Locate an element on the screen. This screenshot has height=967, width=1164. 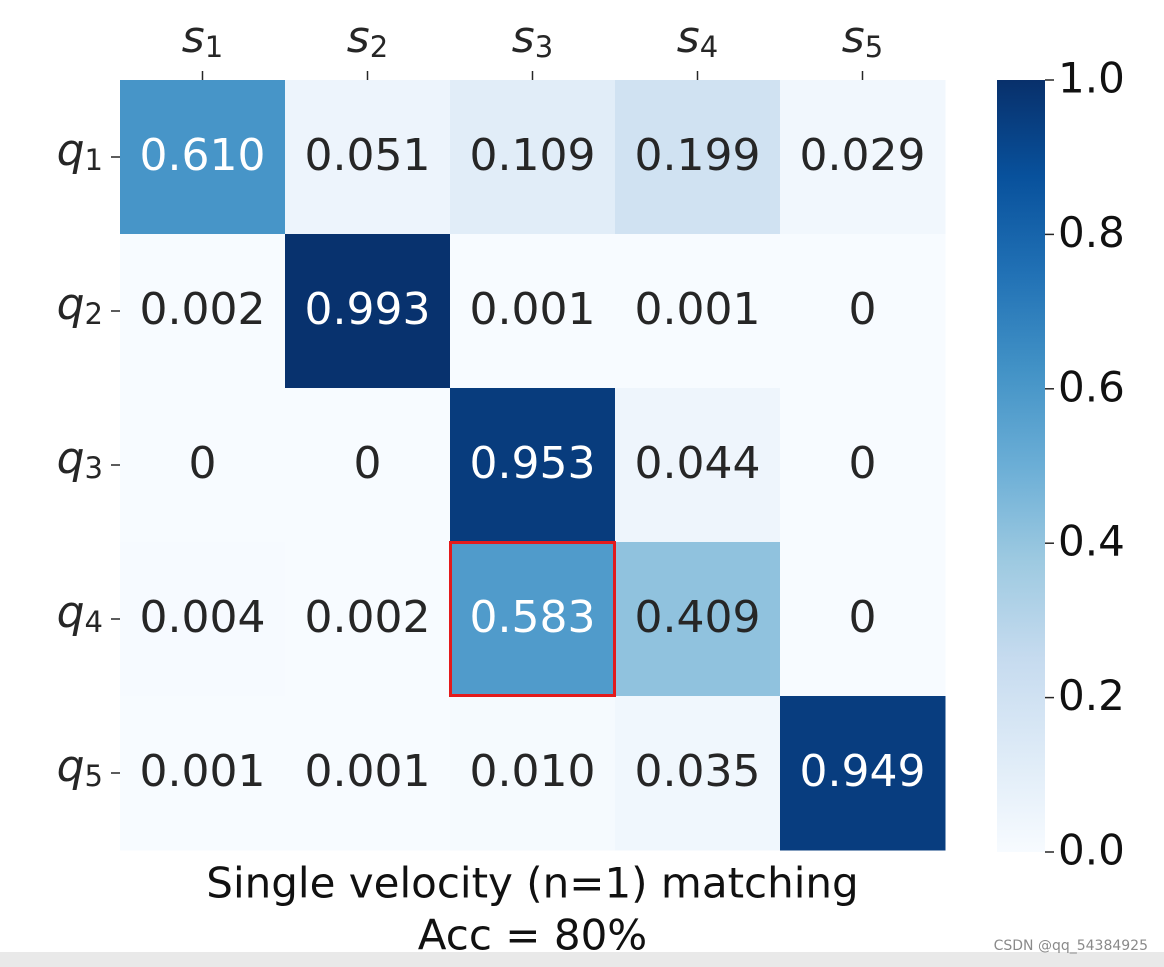
cell-label-r2-c4: 0.001 is located at coordinates (698, 309).